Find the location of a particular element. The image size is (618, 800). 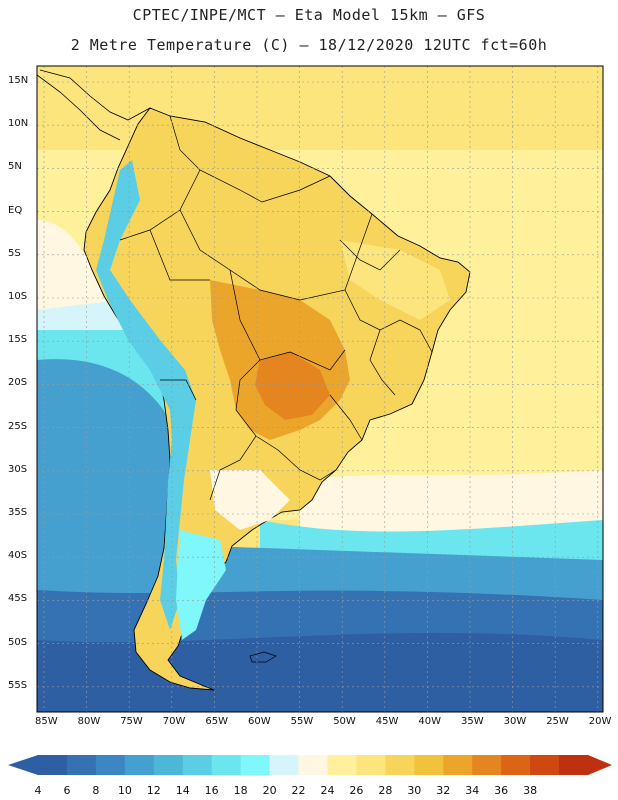

colorbar-label: 36 is located at coordinates (501, 790).